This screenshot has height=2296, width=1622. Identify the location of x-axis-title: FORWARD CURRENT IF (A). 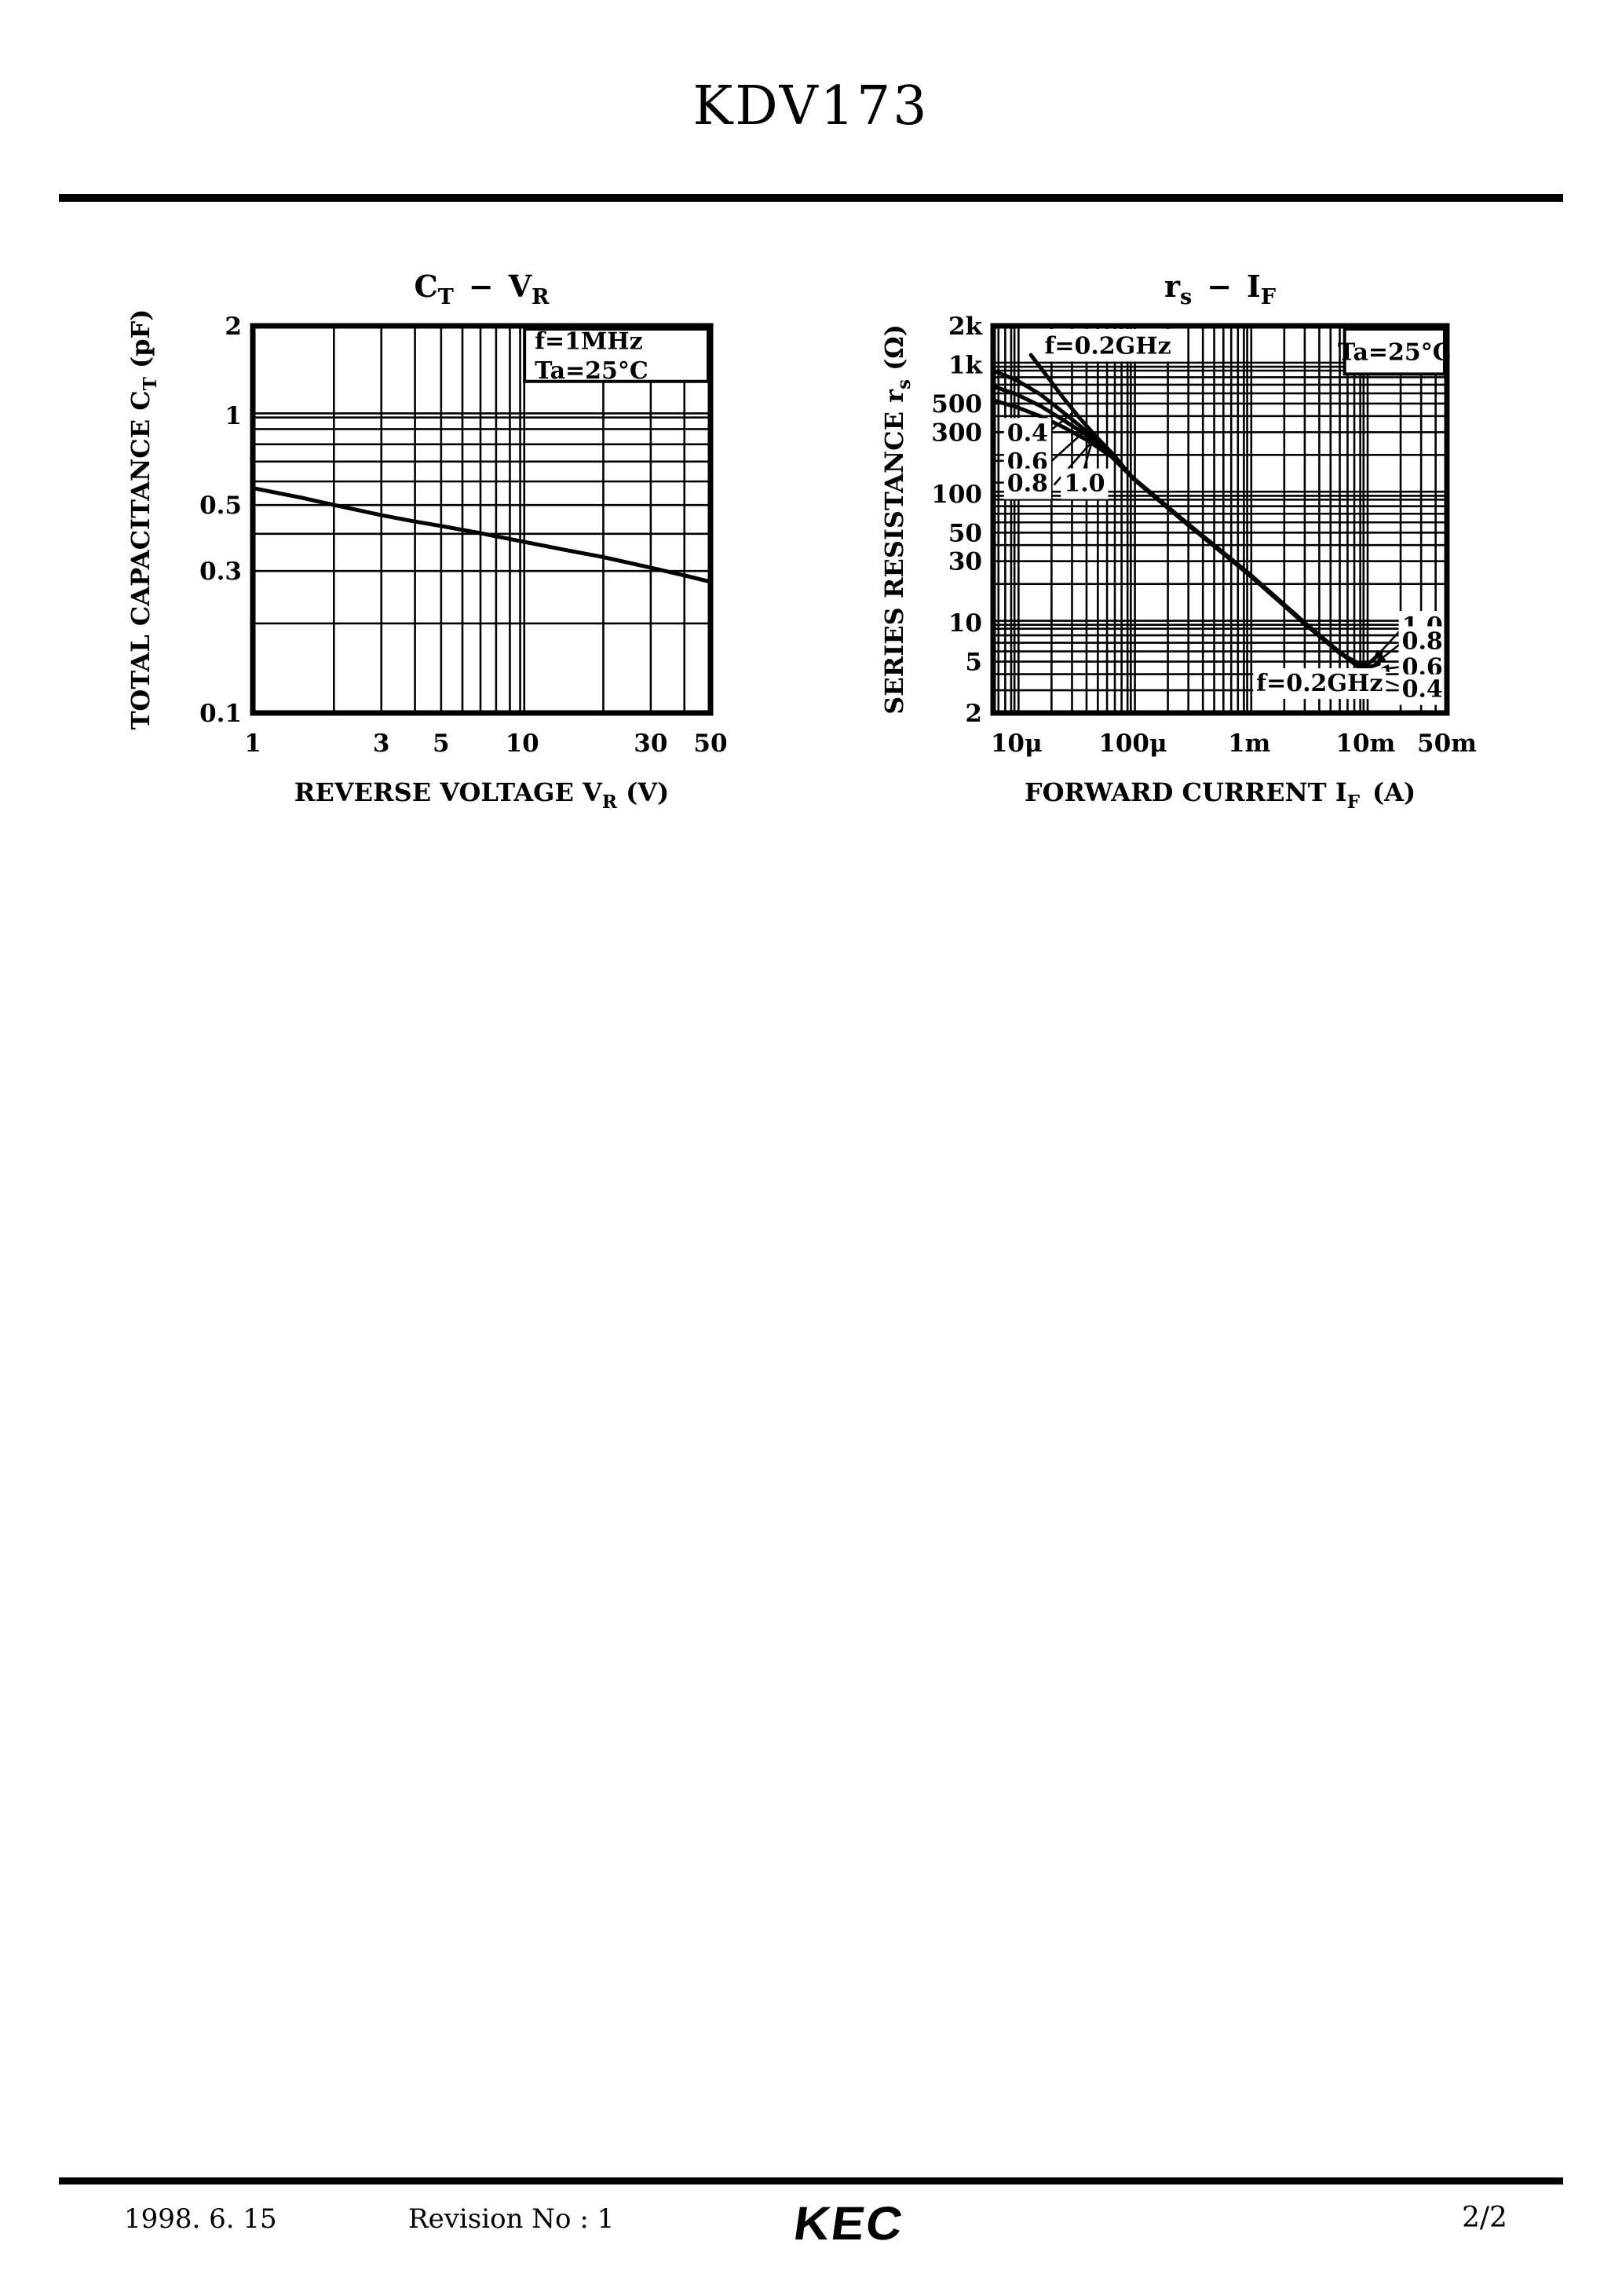
(1220, 795).